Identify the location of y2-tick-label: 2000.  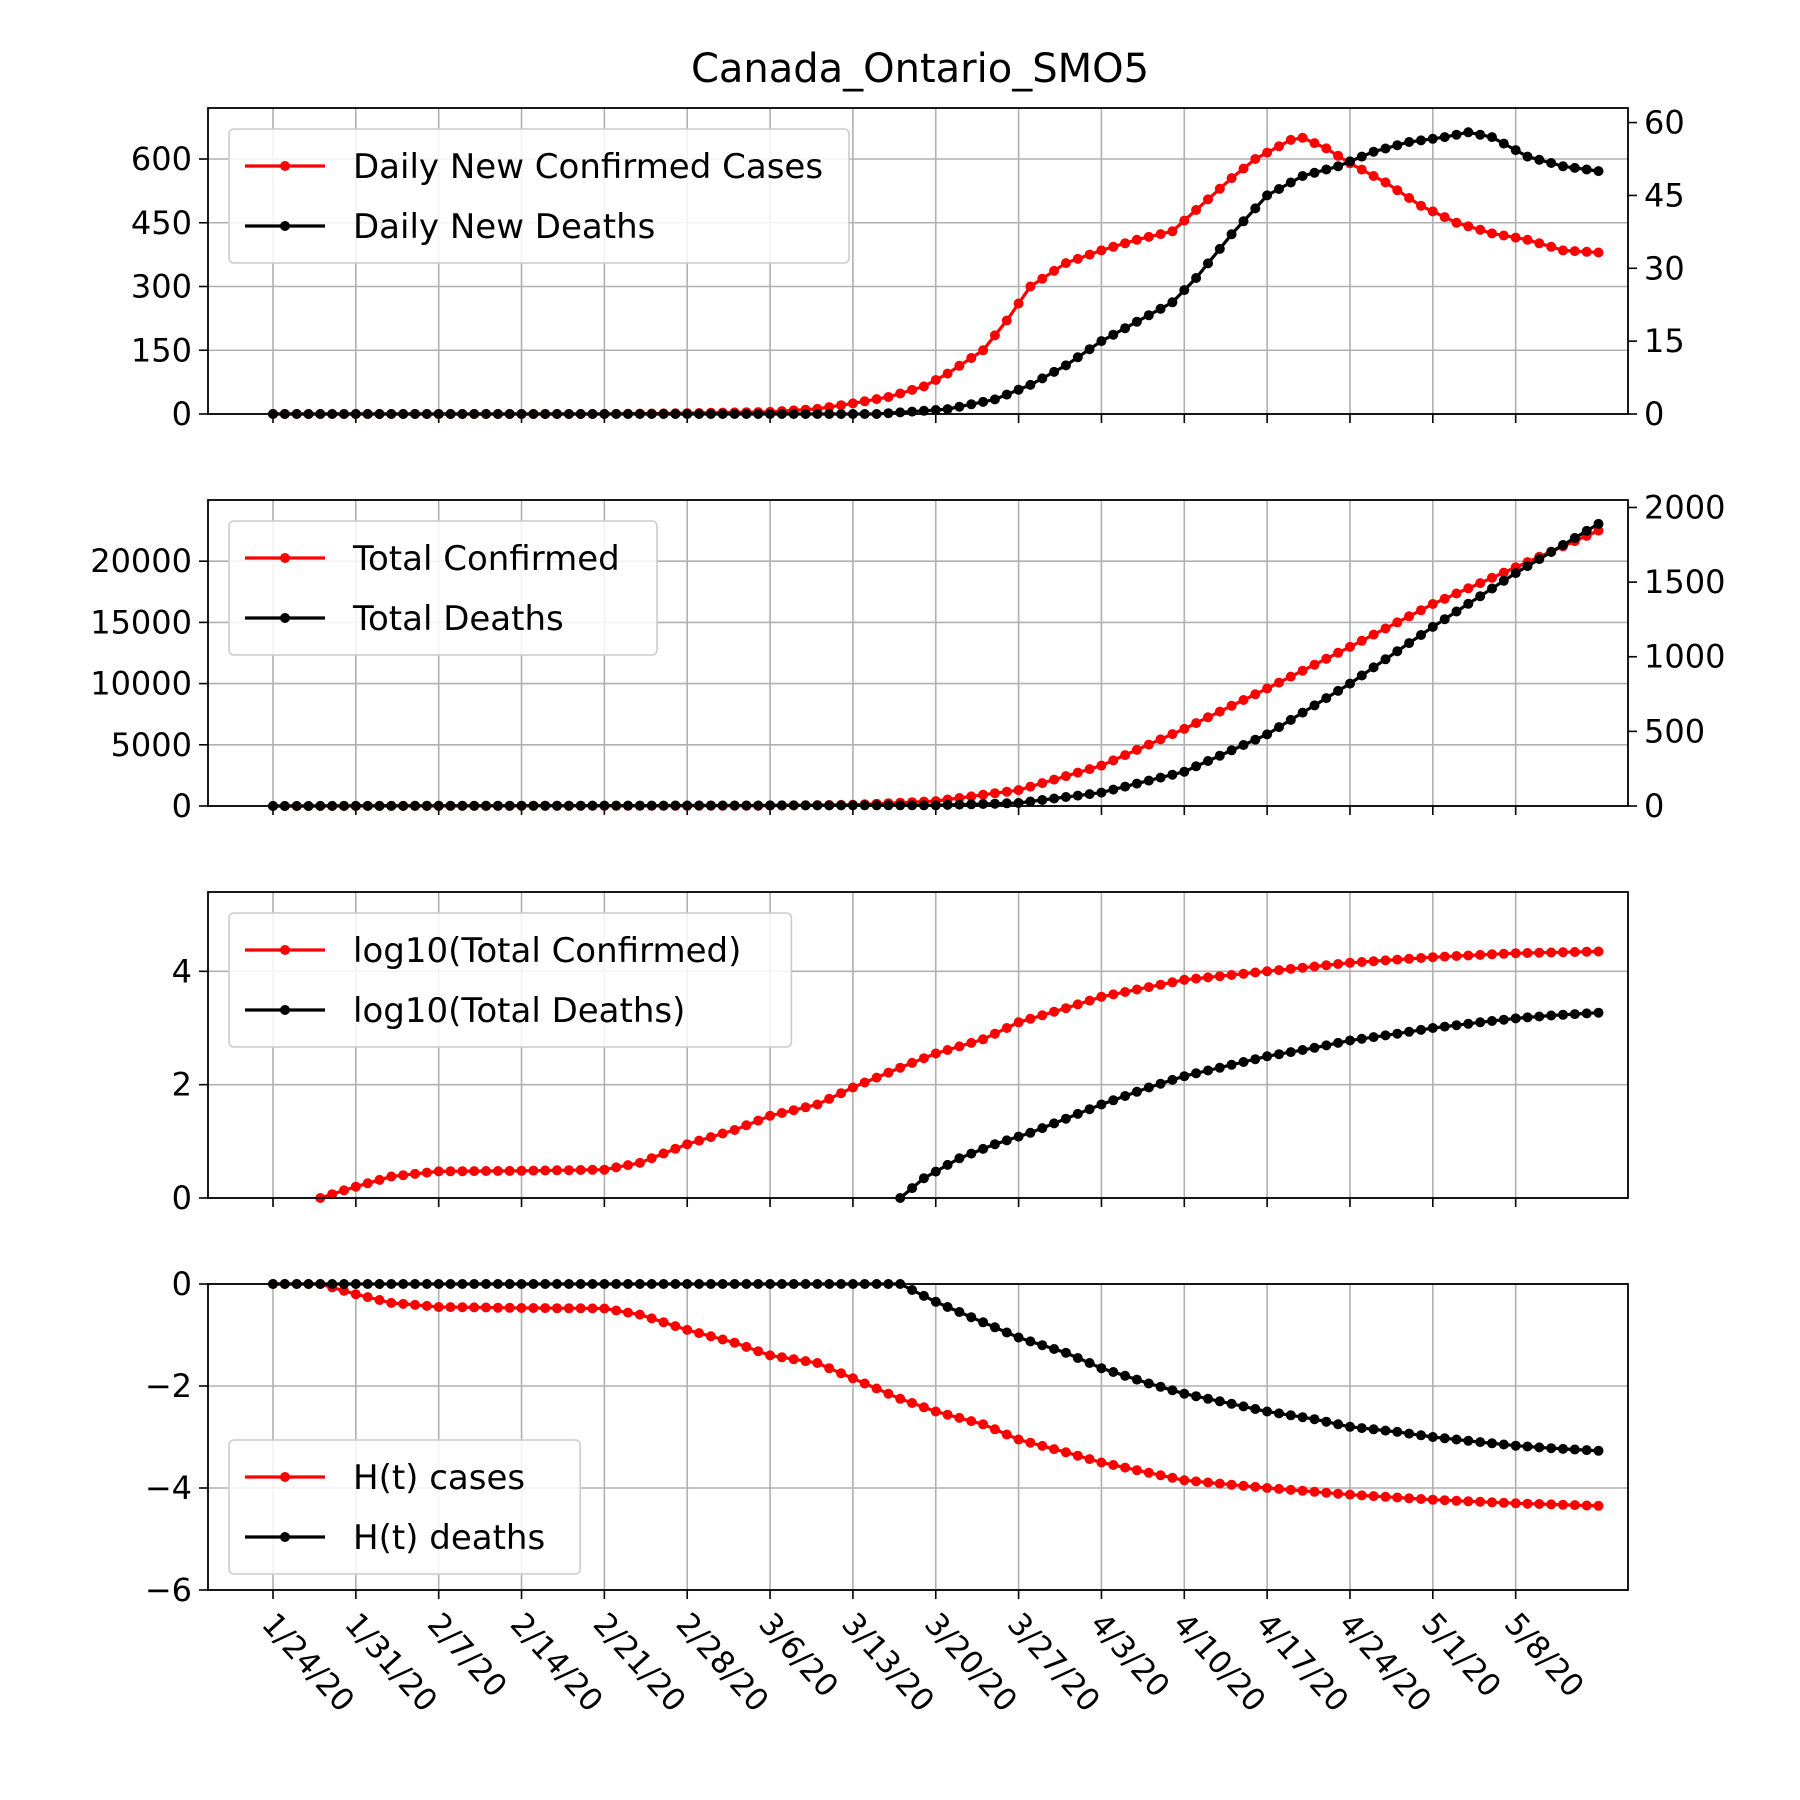
(1684, 507).